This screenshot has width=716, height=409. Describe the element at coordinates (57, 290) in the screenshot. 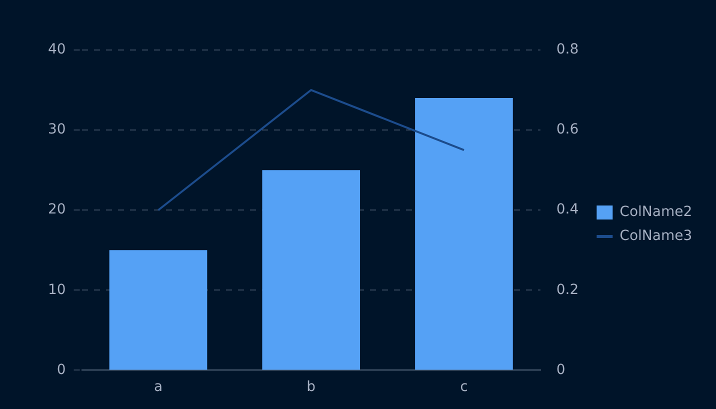

I see `y-tick-label: 10` at that location.